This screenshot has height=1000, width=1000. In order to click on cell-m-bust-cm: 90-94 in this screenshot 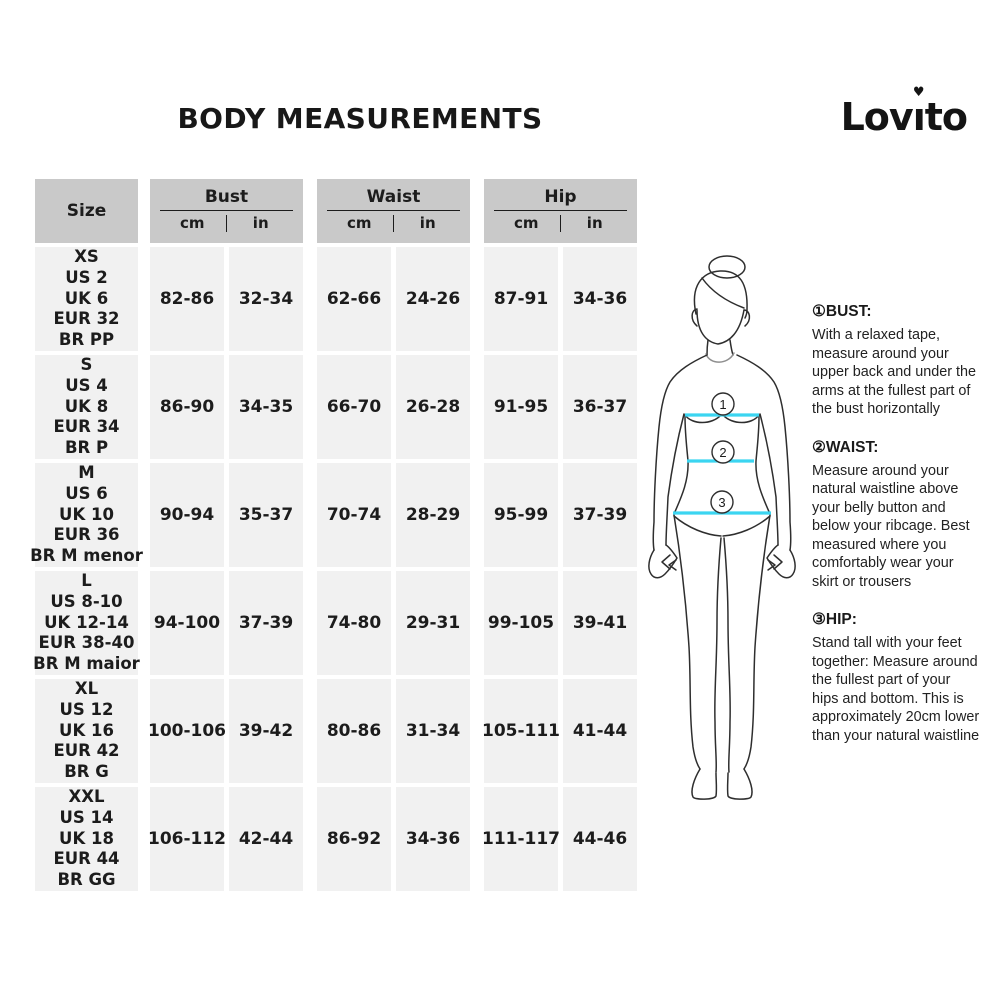, I will do `click(187, 515)`.